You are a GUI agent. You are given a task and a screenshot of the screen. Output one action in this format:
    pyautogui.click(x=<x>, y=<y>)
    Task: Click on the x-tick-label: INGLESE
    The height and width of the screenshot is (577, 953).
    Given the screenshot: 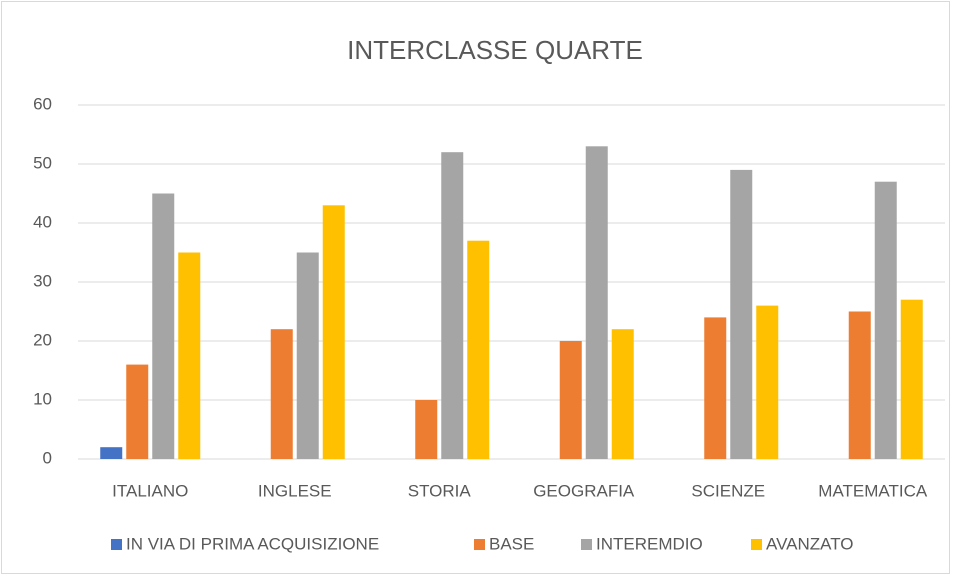 What is the action you would take?
    pyautogui.click(x=295, y=490)
    